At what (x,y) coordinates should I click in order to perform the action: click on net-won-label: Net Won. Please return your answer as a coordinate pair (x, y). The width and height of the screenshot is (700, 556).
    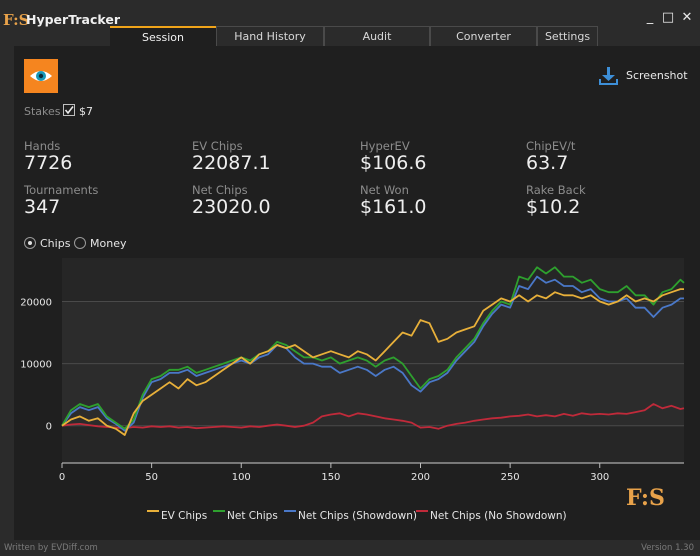
    Looking at the image, I should click on (384, 190).